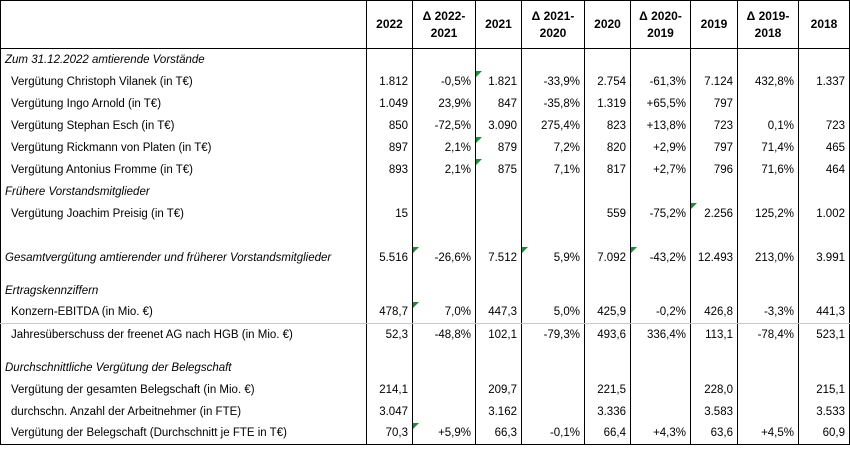  What do you see at coordinates (183, 24) in the screenshot?
I see `header-label-cell` at bounding box center [183, 24].